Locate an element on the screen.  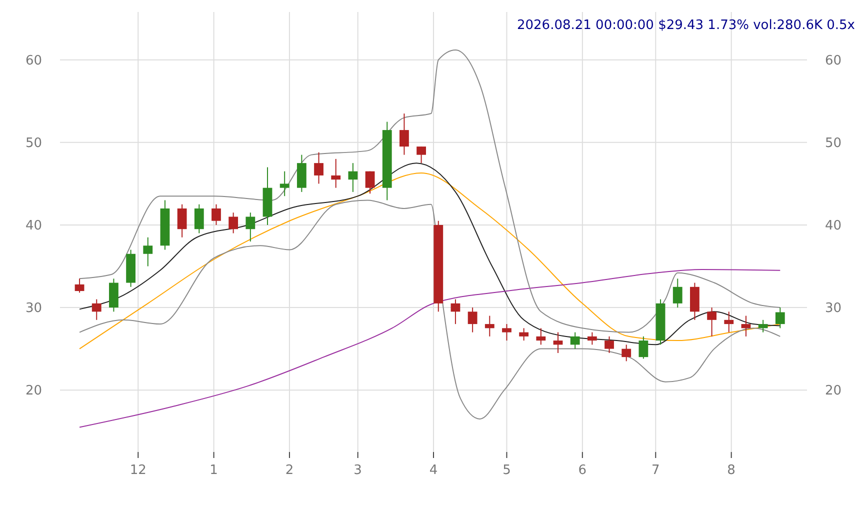
y-tick-label: 50 is located at coordinates (33, 143).